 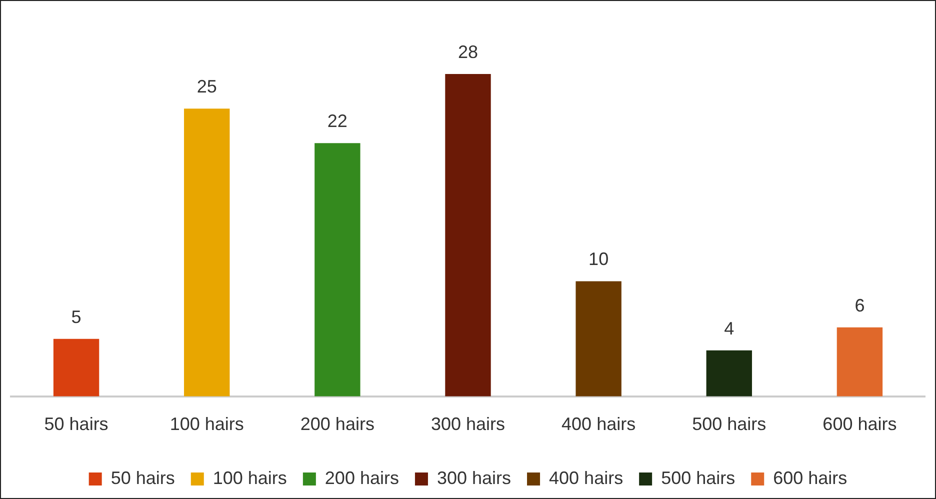 What do you see at coordinates (810, 478) in the screenshot?
I see `legend-label: 600 hairs` at bounding box center [810, 478].